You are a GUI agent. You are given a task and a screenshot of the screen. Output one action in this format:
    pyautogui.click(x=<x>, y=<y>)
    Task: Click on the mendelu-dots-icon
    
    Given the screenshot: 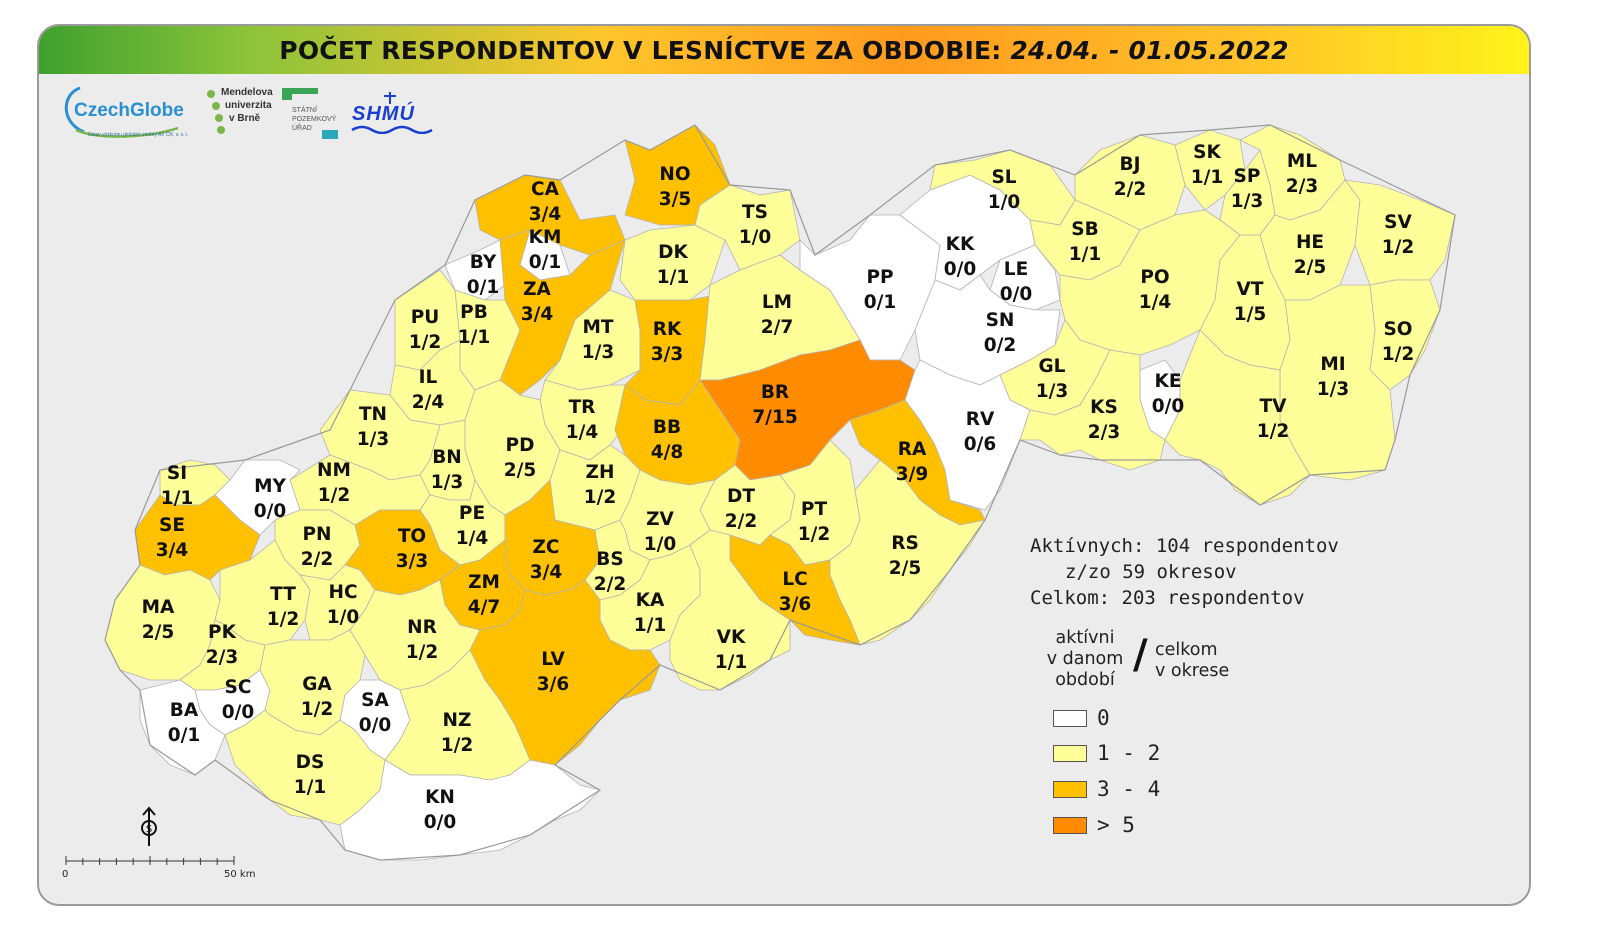 What is the action you would take?
    pyautogui.click(x=216, y=112)
    